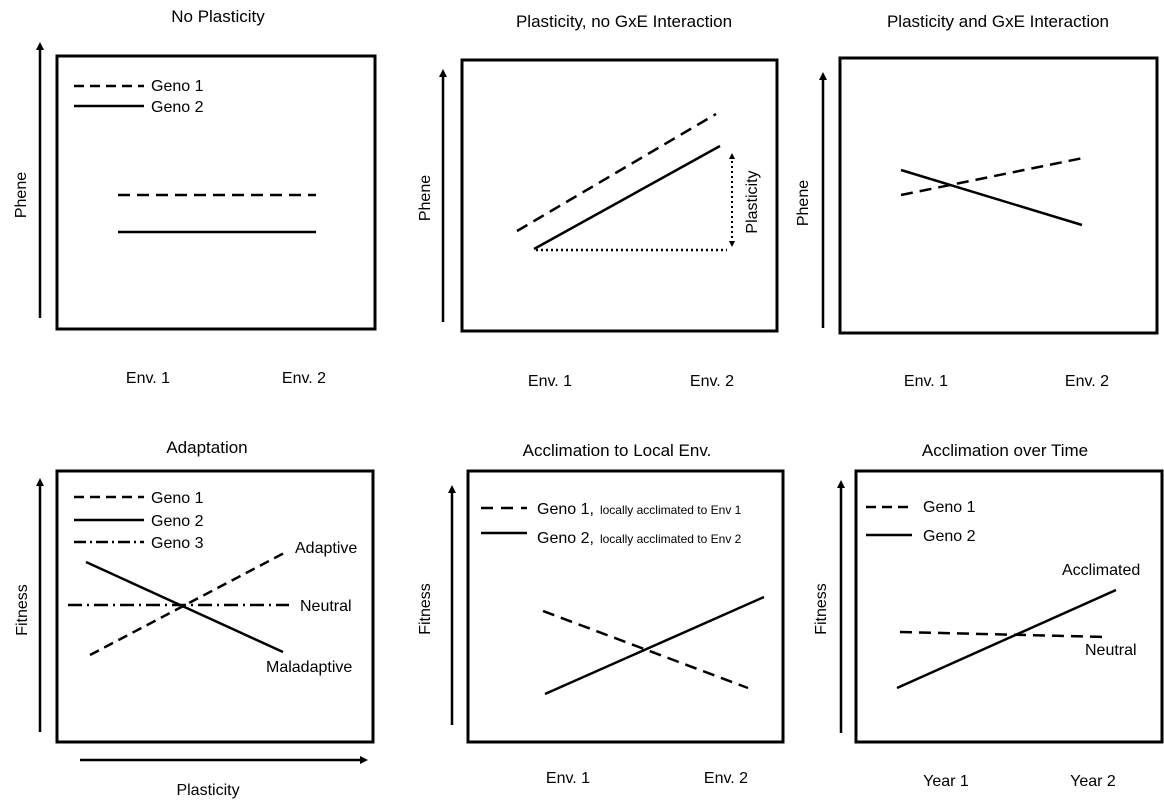 The width and height of the screenshot is (1164, 801). I want to click on annotation-adaptive: Adaptive, so click(326, 548).